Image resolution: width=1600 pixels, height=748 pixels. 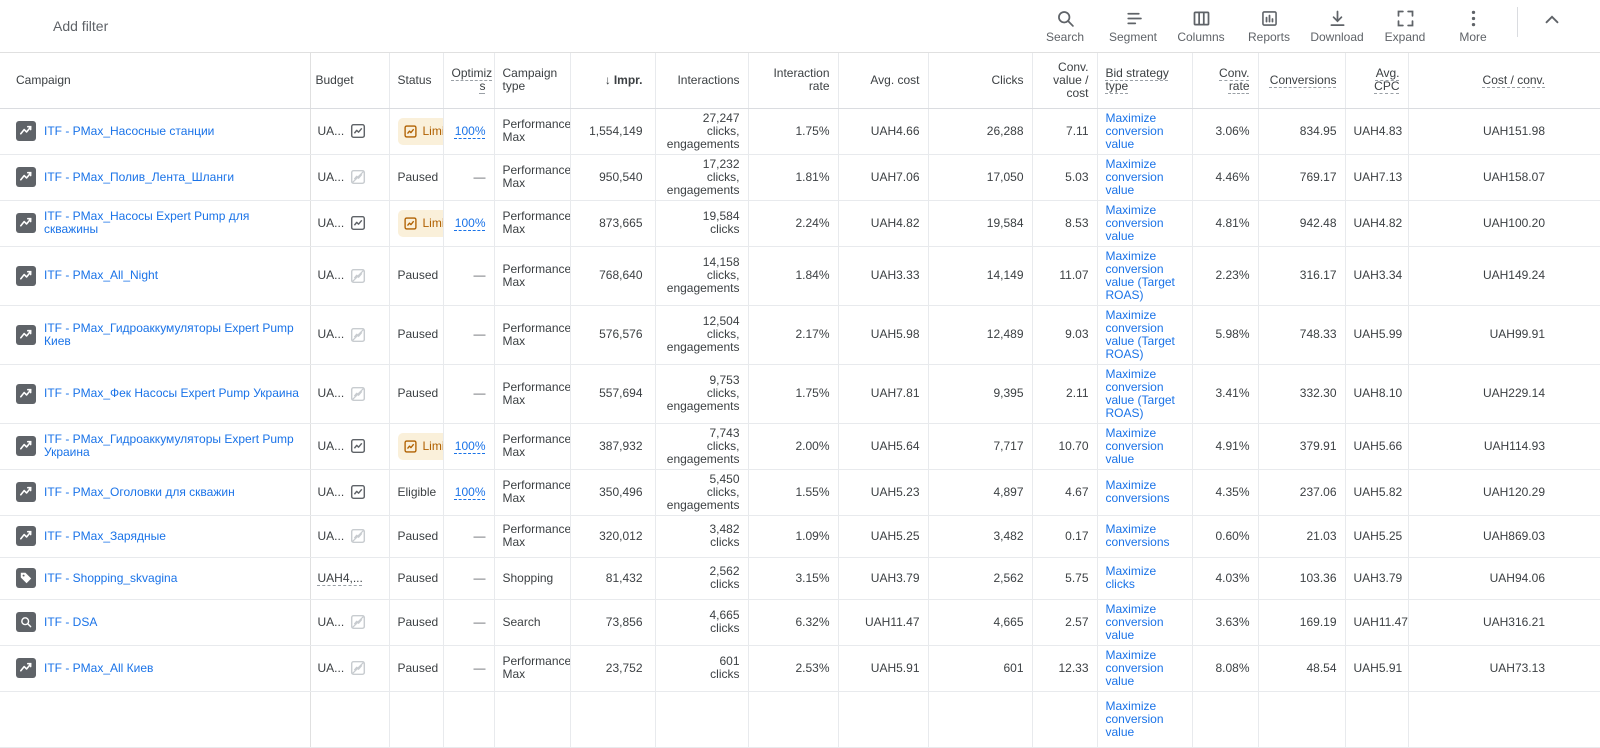 I want to click on column-header-avg_cost: Avg. cost, so click(x=883, y=81).